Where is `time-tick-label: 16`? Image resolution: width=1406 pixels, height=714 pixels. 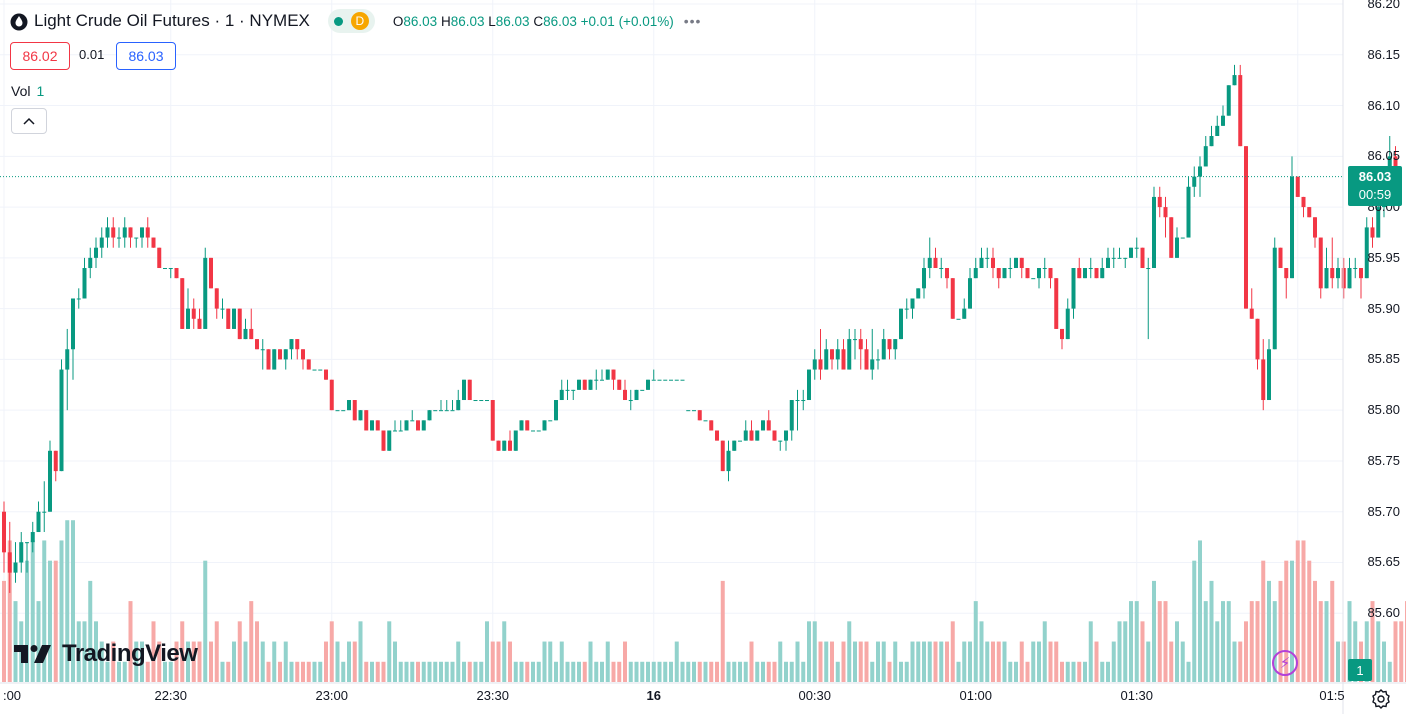
time-tick-label: 16 is located at coordinates (653, 695).